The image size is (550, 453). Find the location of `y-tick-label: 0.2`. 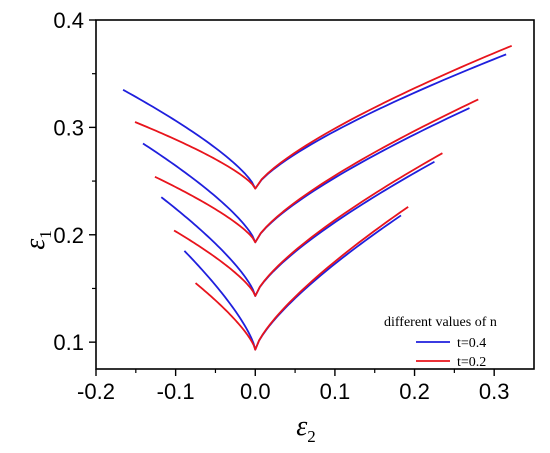

y-tick-label: 0.2 is located at coordinates (68, 235).